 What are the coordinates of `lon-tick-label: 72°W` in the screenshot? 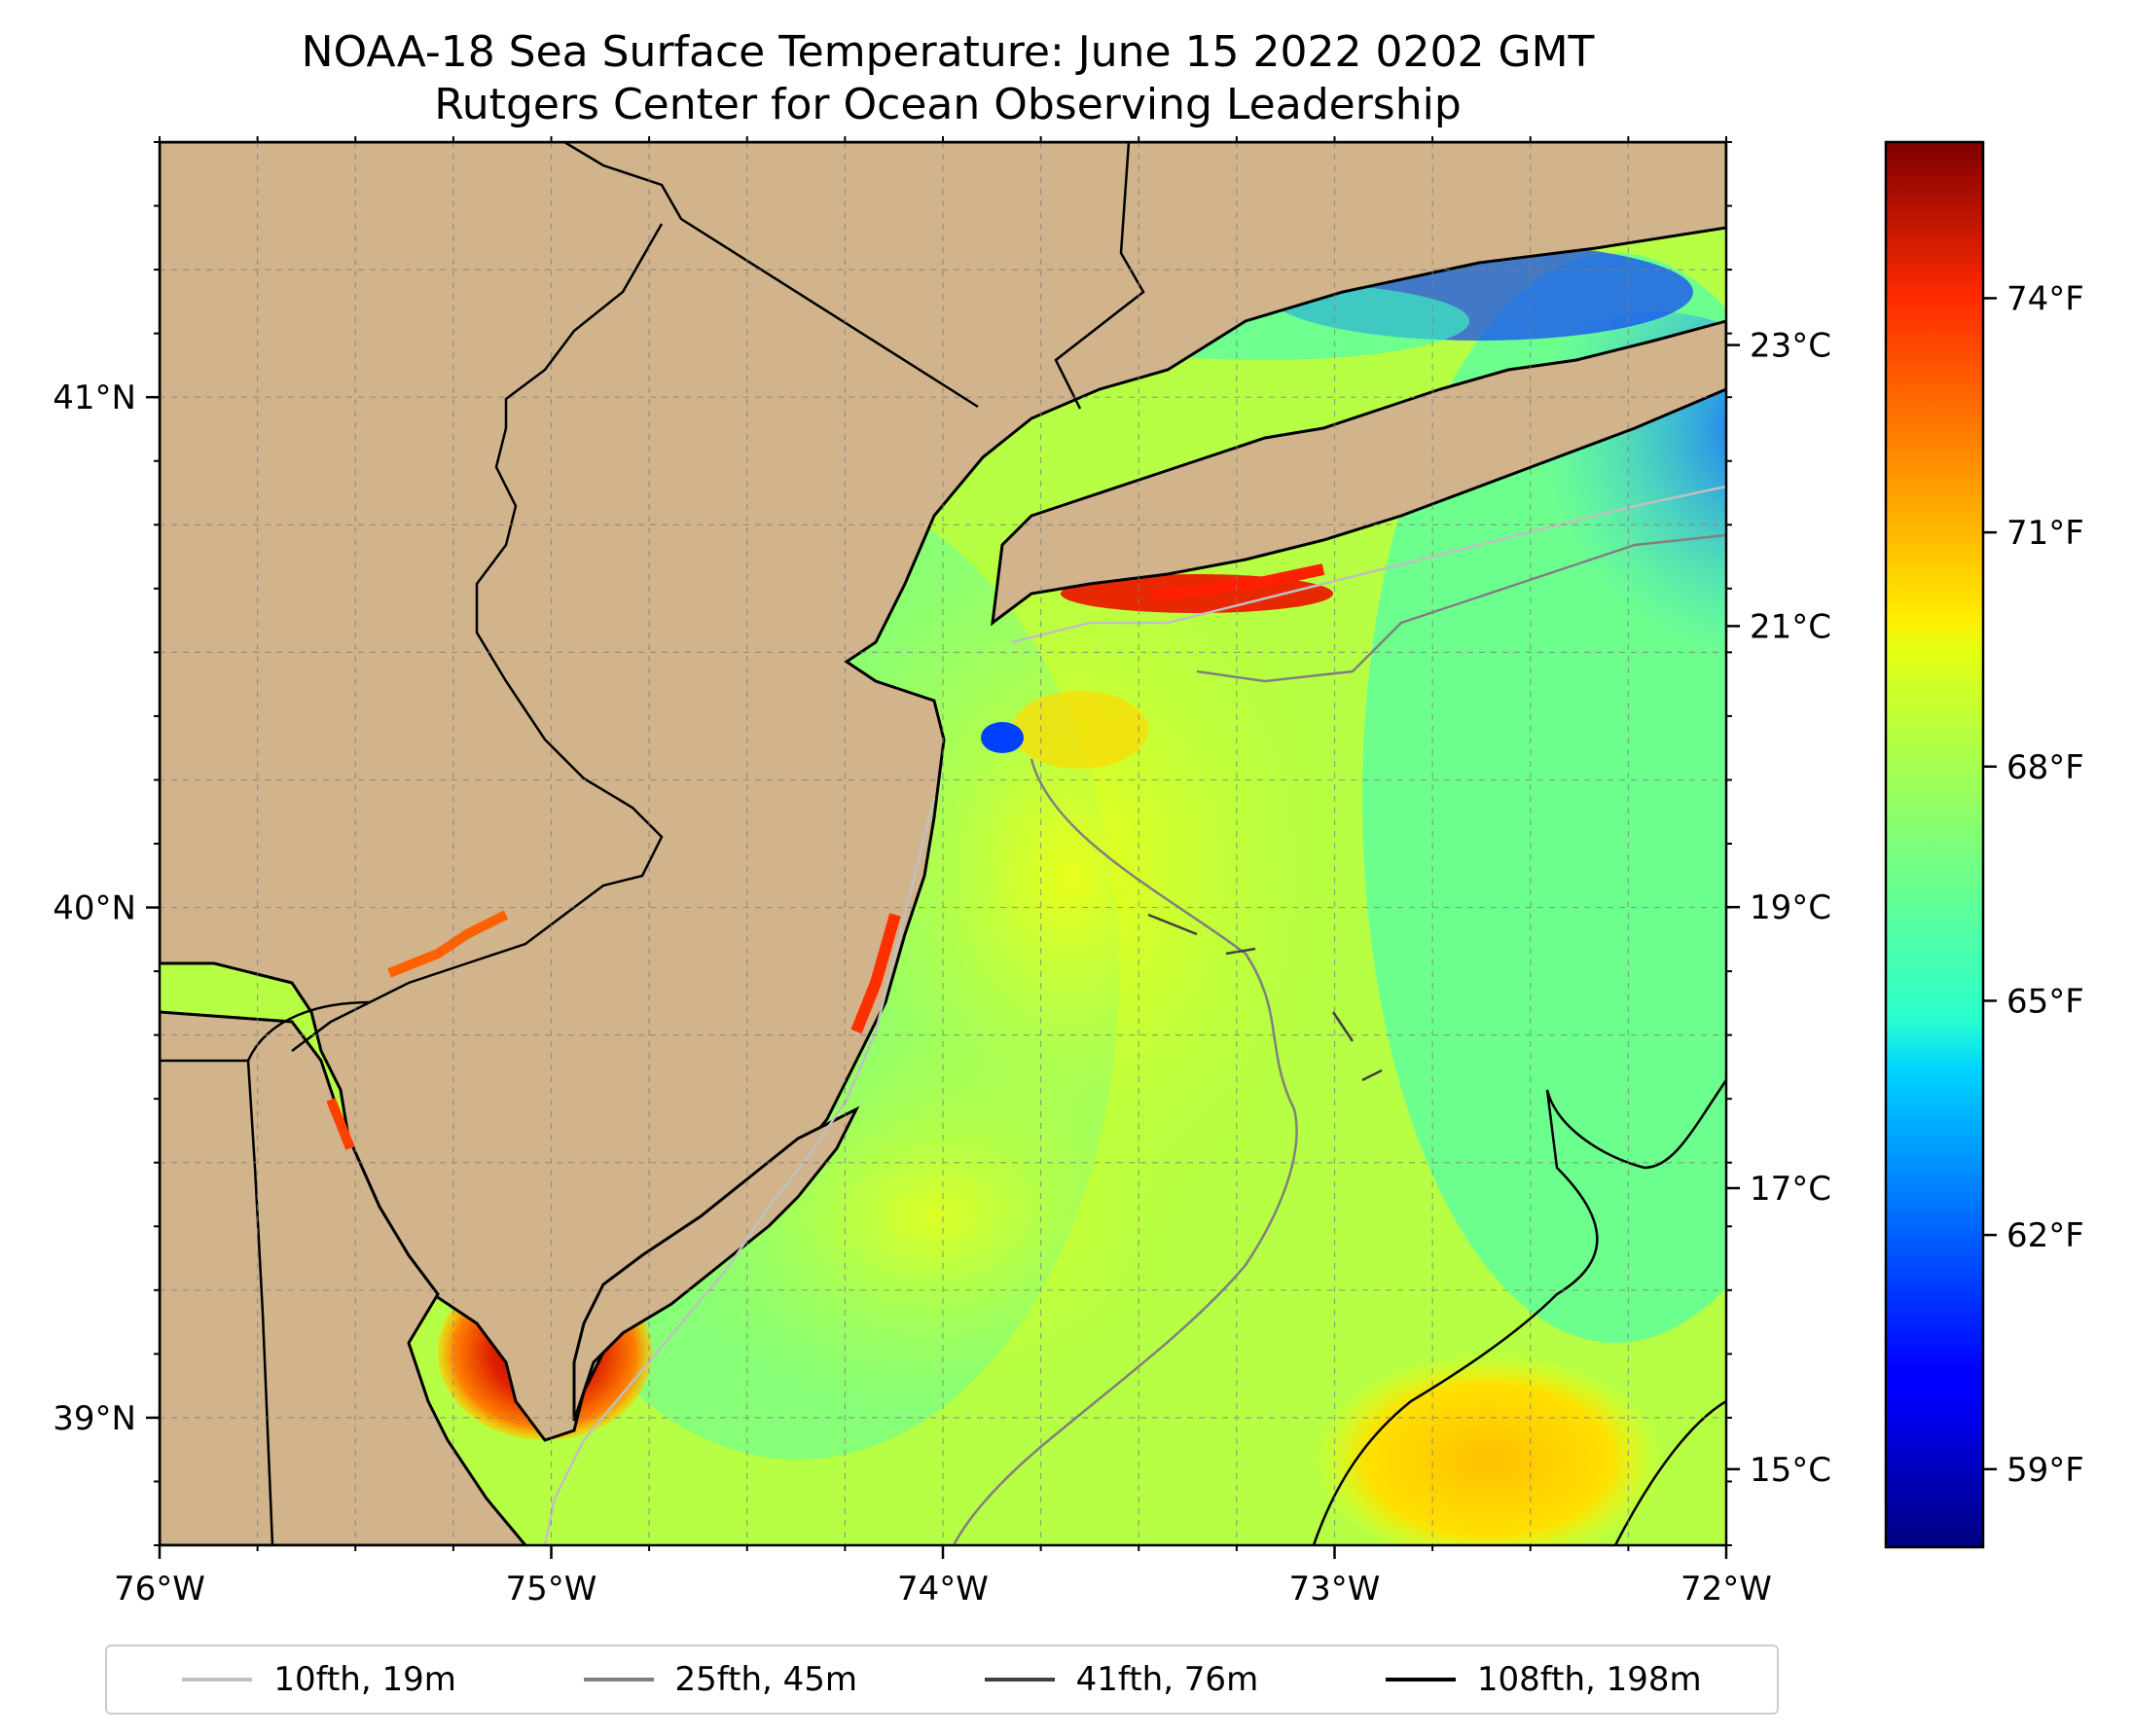 It's located at (1726, 1590).